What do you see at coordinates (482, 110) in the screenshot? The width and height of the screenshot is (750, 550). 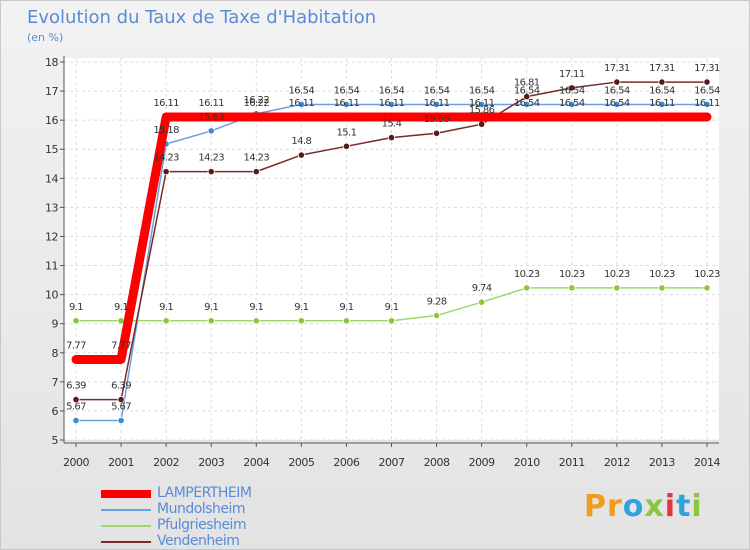 I see `data-label: 15.86` at bounding box center [482, 110].